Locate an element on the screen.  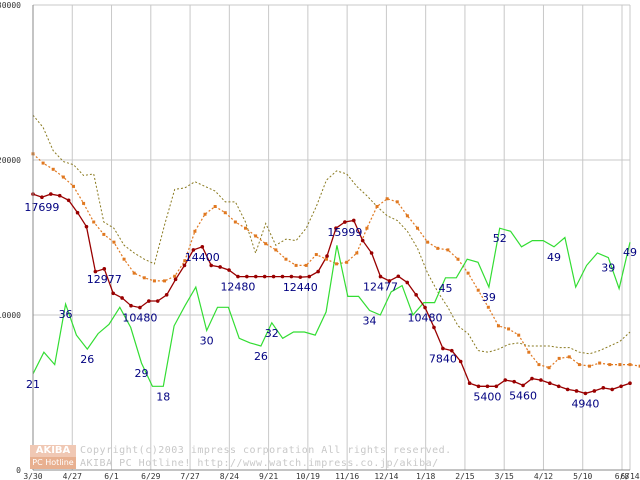
x-tick-label: 5/10 is located at coordinates (582, 476).